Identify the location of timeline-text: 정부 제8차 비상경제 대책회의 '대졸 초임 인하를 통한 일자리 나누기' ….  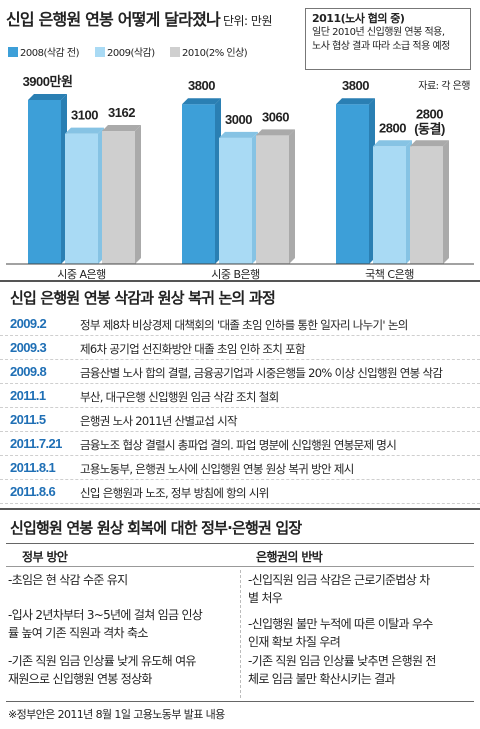
(244, 325).